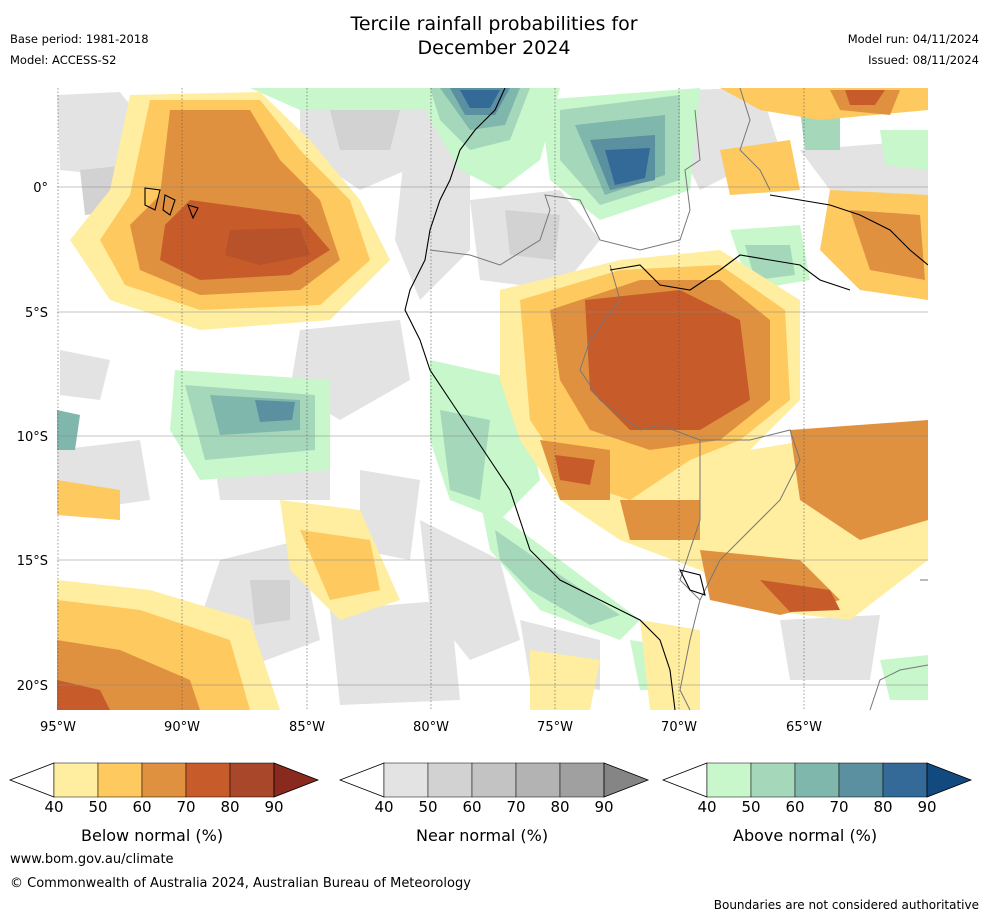 The height and width of the screenshot is (919, 988). Describe the element at coordinates (40, 188) in the screenshot. I see `lat-label: 0°` at that location.